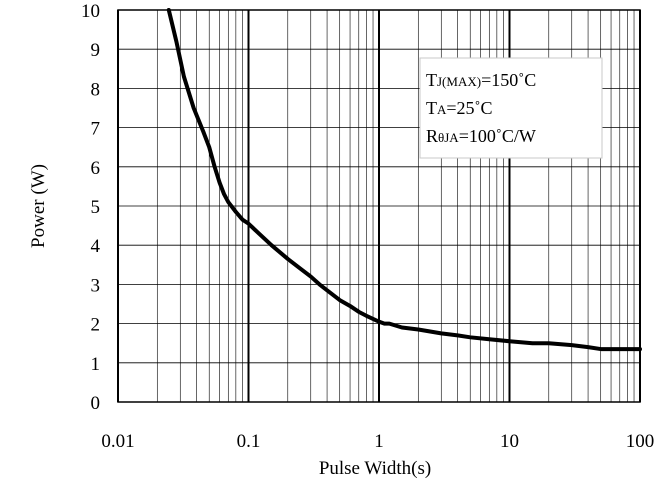  Describe the element at coordinates (448, 137) in the screenshot. I see `annotation-subscript: θJA` at that location.